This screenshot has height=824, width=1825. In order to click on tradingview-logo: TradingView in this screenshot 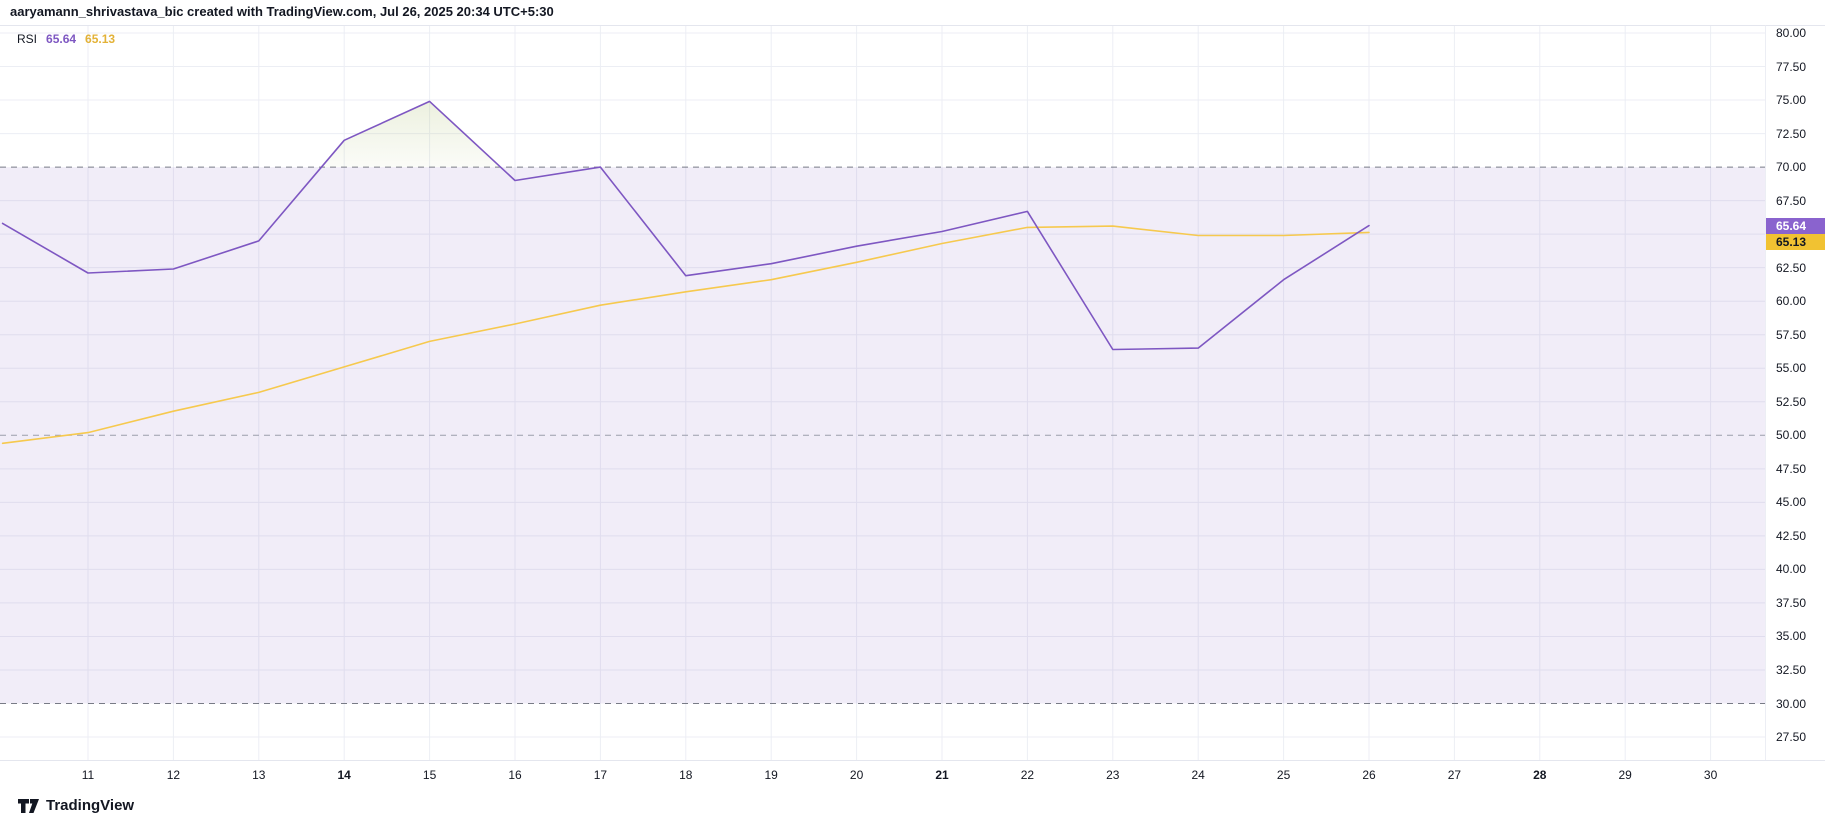, I will do `click(76, 805)`.